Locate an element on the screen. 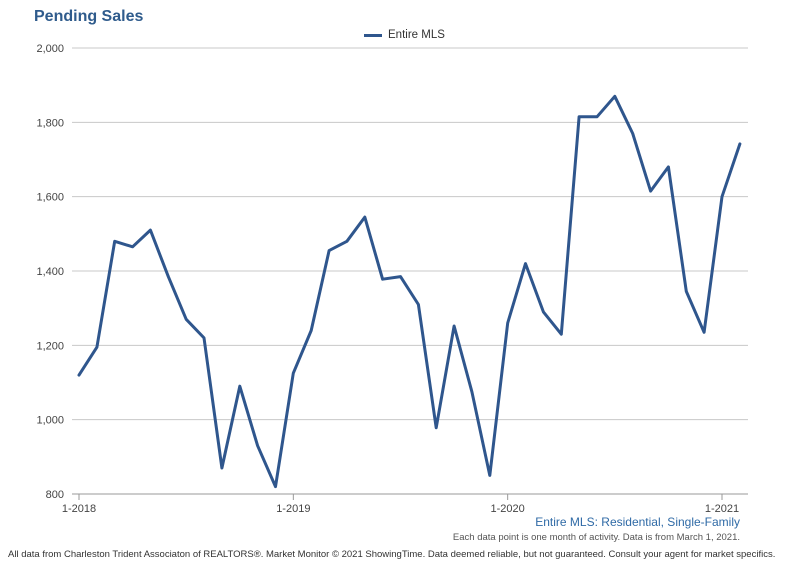 Image resolution: width=800 pixels, height=571 pixels. x-tick-label: 1-2021 is located at coordinates (722, 509).